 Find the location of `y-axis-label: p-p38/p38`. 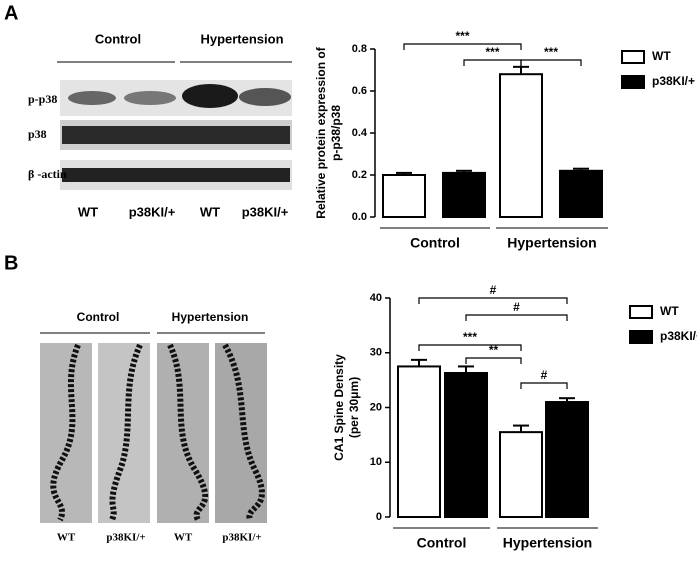

y-axis-label: p-p38/p38 is located at coordinates (336, 133).